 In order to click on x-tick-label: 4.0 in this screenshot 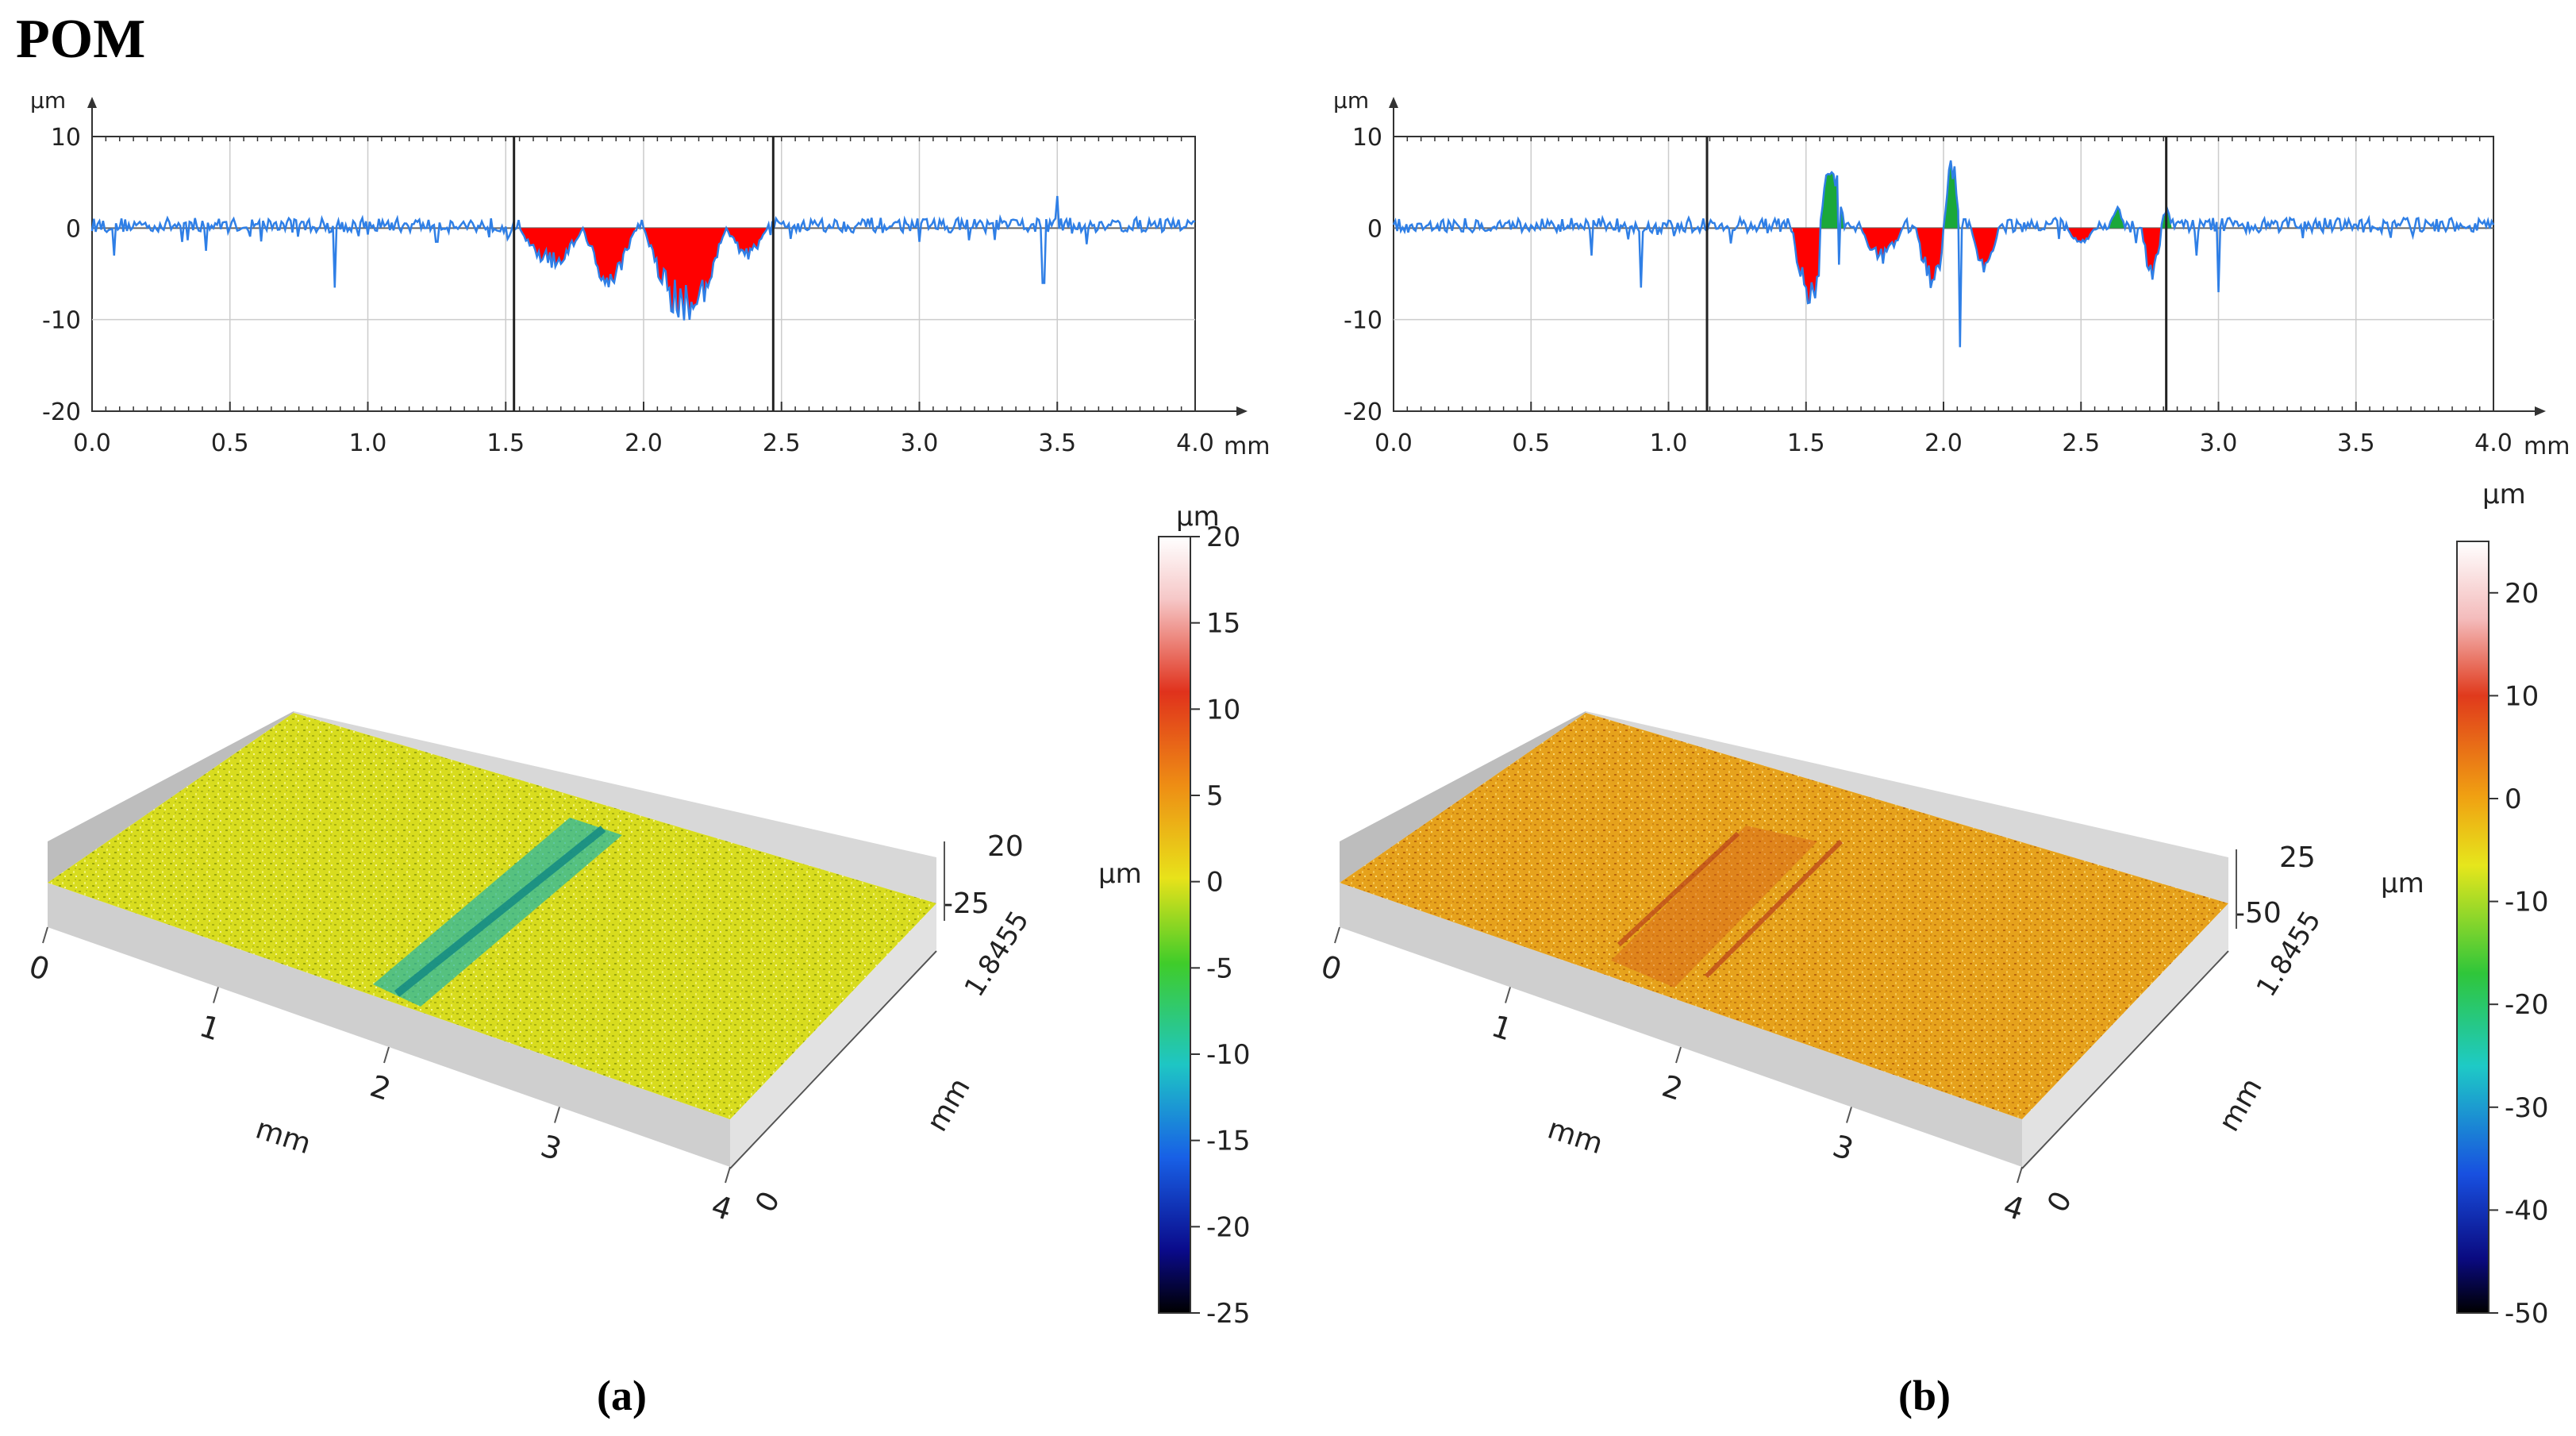, I will do `click(2493, 443)`.